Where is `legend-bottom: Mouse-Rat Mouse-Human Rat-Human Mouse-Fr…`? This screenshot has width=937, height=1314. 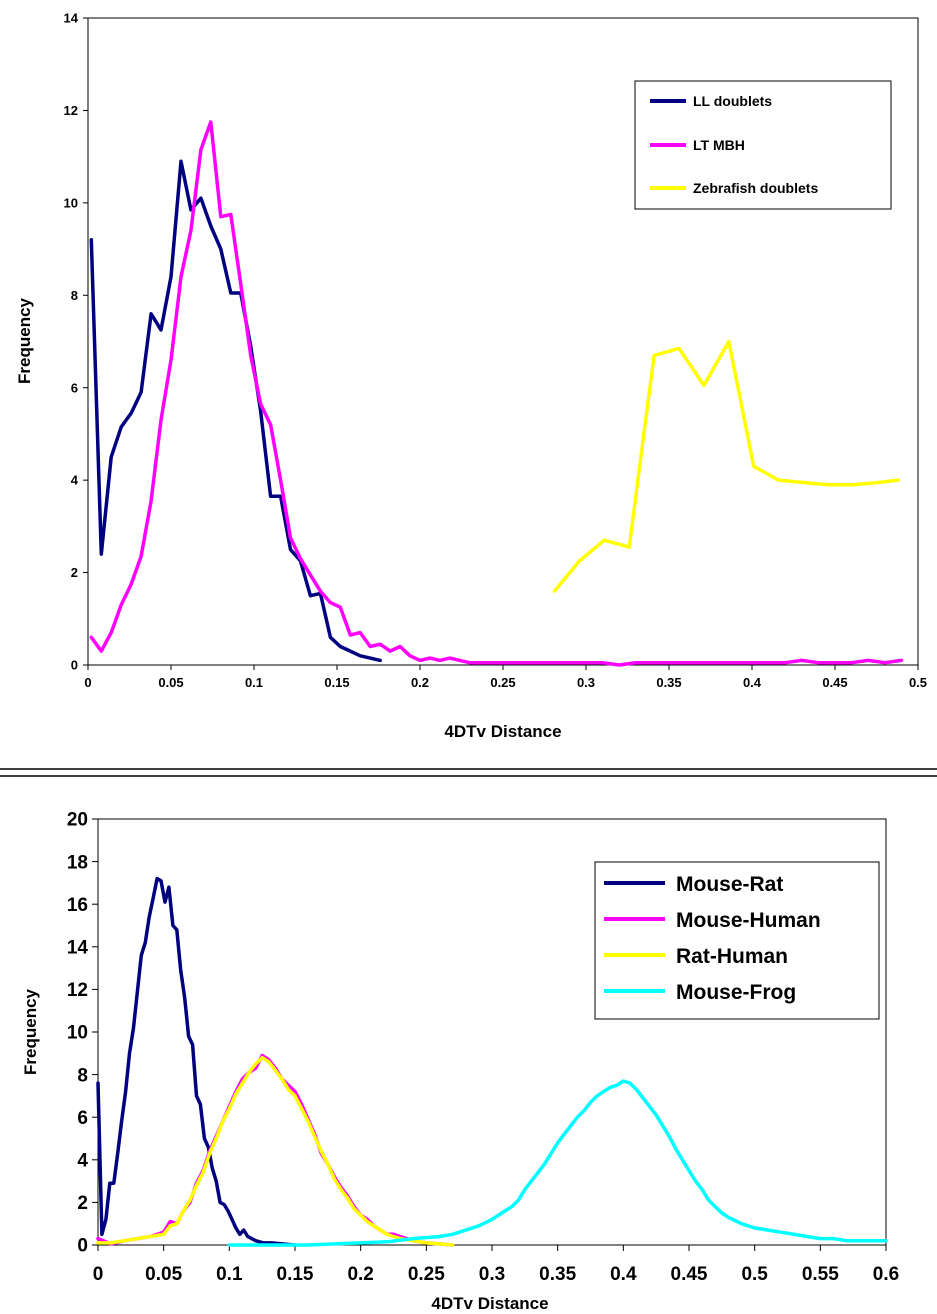 legend-bottom: Mouse-Rat Mouse-Human Rat-Human Mouse-Fr… is located at coordinates (737, 940).